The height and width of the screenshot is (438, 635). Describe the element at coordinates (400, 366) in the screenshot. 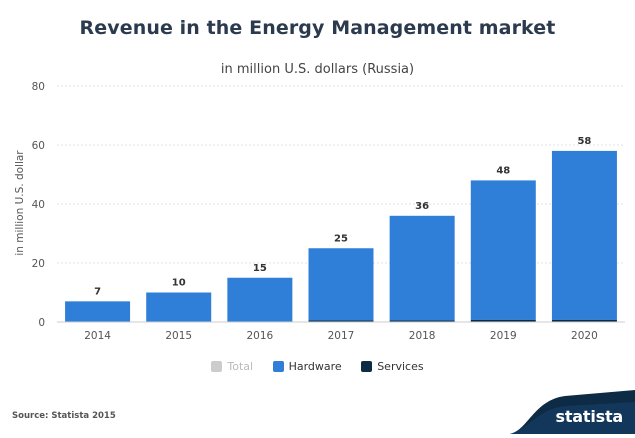

I see `legend-label-services: Services` at that location.